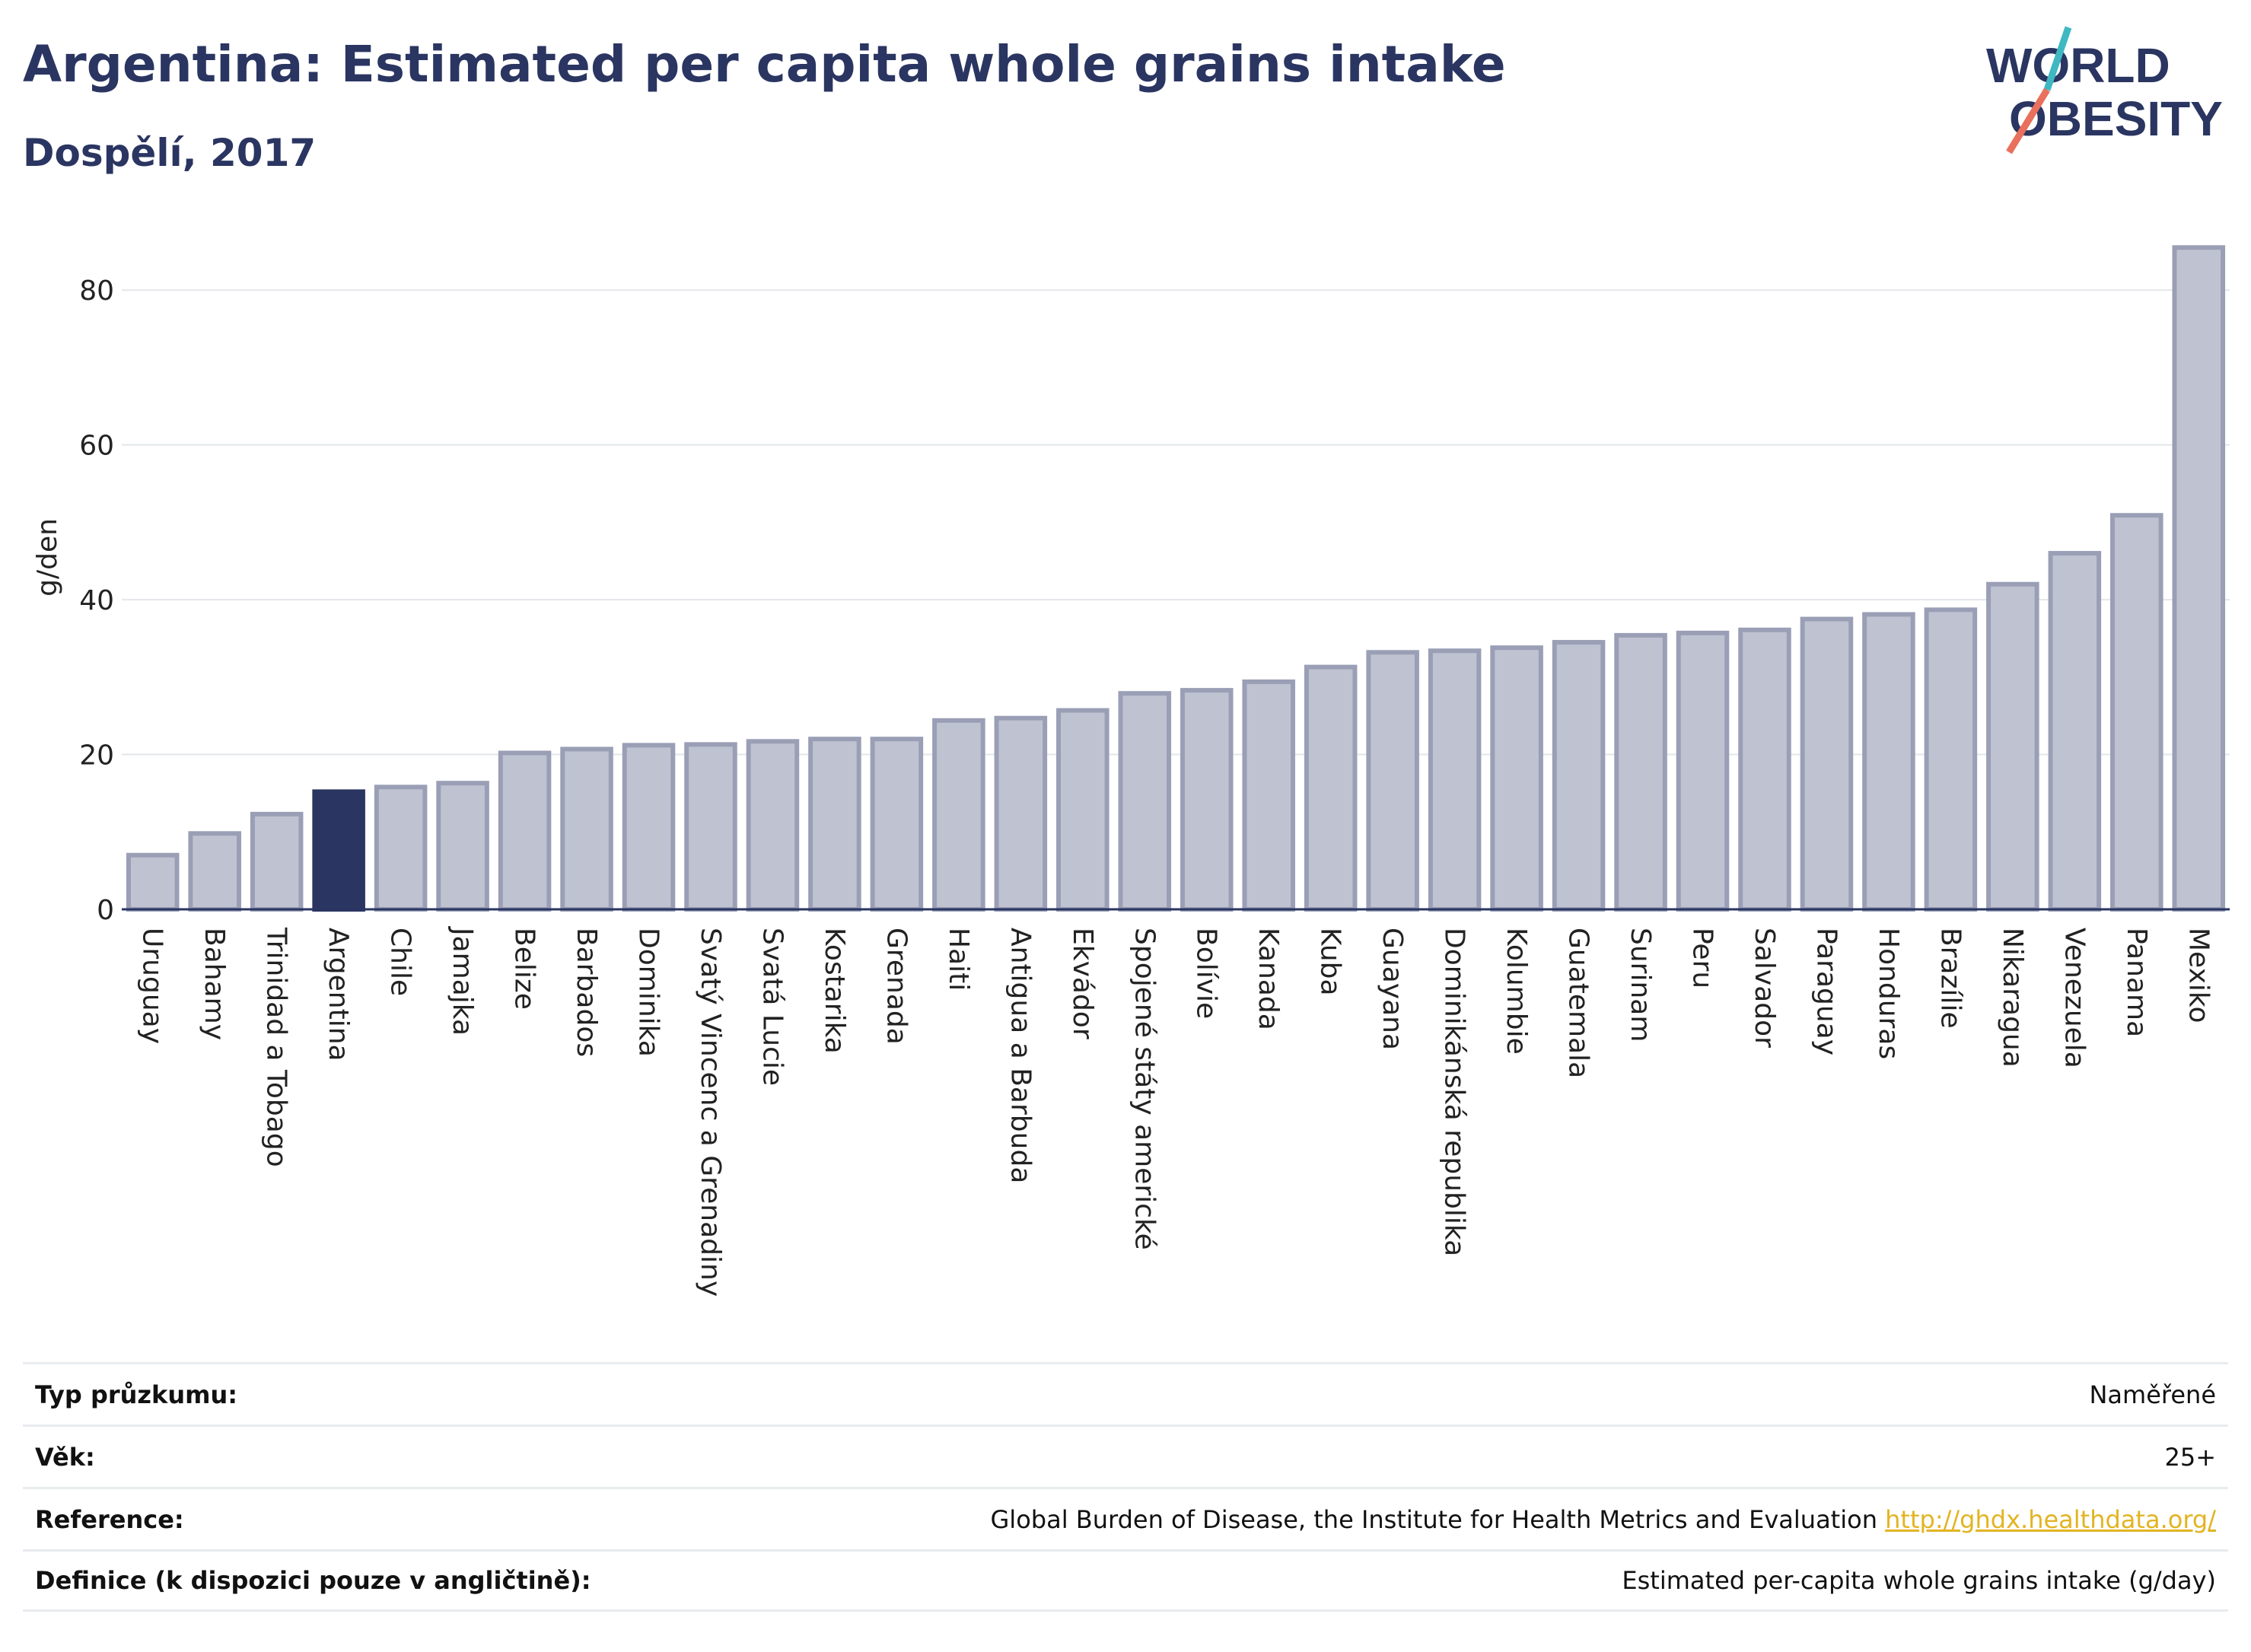  Describe the element at coordinates (1888, 993) in the screenshot. I see `x-tick-label: Honduras` at that location.